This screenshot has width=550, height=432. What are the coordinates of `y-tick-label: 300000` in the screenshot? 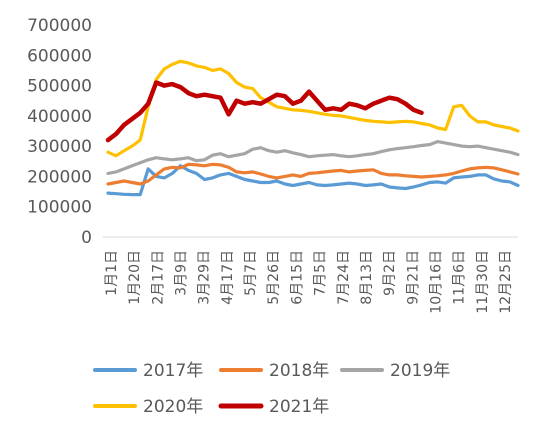 It's located at (59, 147).